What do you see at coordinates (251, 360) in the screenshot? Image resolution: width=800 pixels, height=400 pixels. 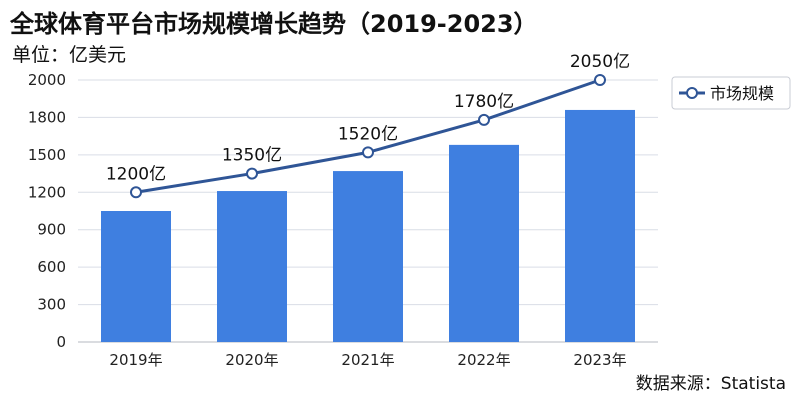 I see `x-tick-label: 2020年` at bounding box center [251, 360].